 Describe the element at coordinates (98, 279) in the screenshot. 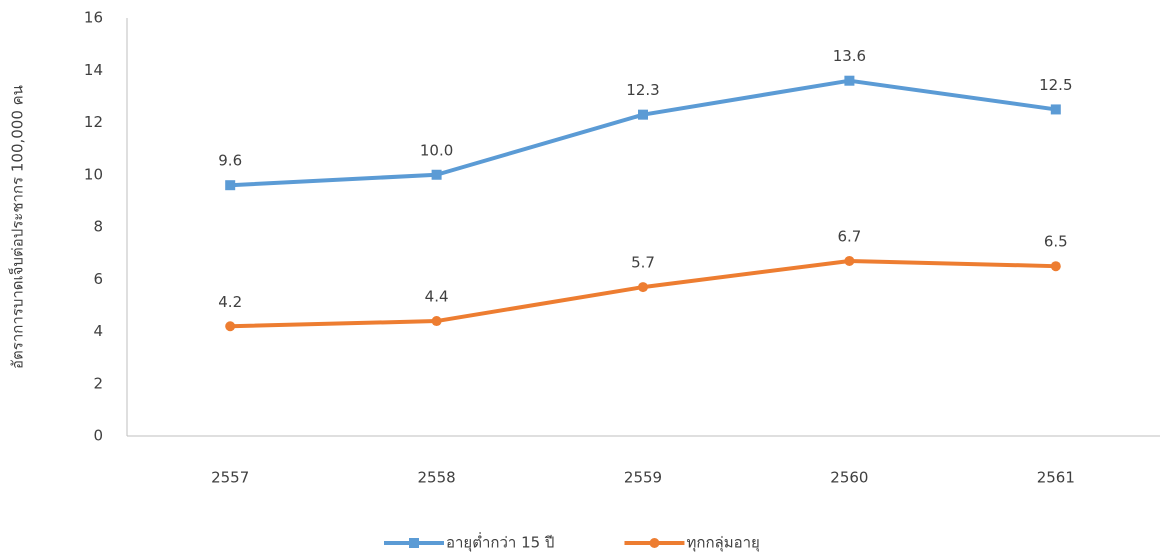

I see `y-tick-label: 6` at that location.